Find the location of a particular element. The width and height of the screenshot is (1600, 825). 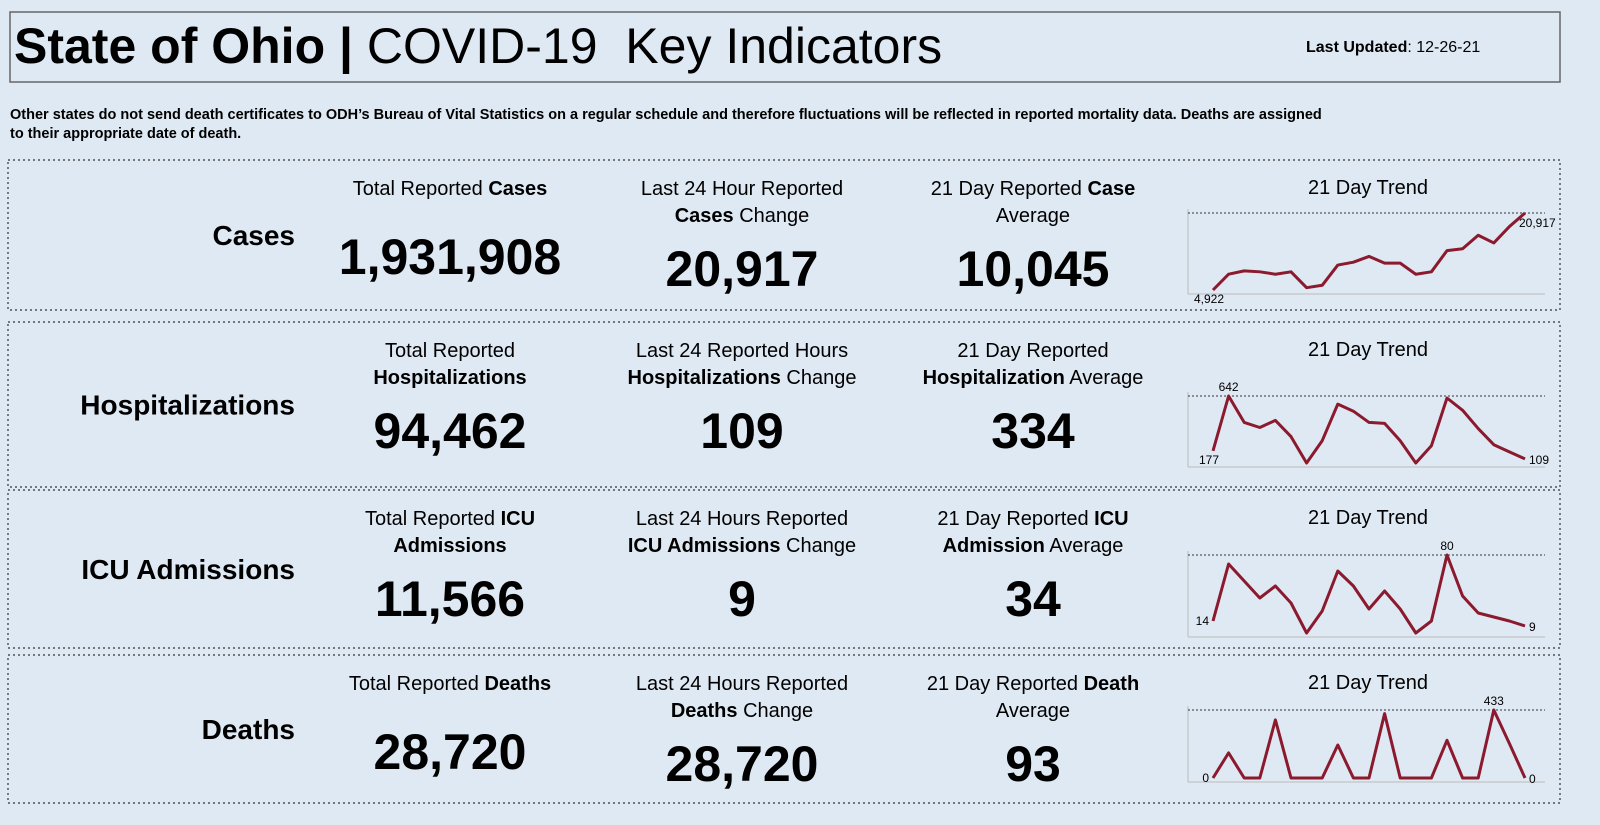

kpi-value: 34 is located at coordinates (1033, 599).